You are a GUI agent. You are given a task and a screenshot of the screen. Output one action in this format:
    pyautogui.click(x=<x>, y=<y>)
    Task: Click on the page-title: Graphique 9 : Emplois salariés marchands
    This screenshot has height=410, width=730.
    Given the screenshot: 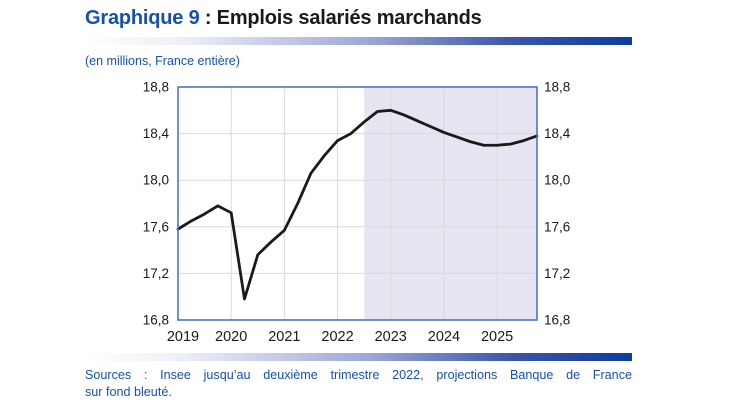 What is the action you would take?
    pyautogui.click(x=283, y=18)
    